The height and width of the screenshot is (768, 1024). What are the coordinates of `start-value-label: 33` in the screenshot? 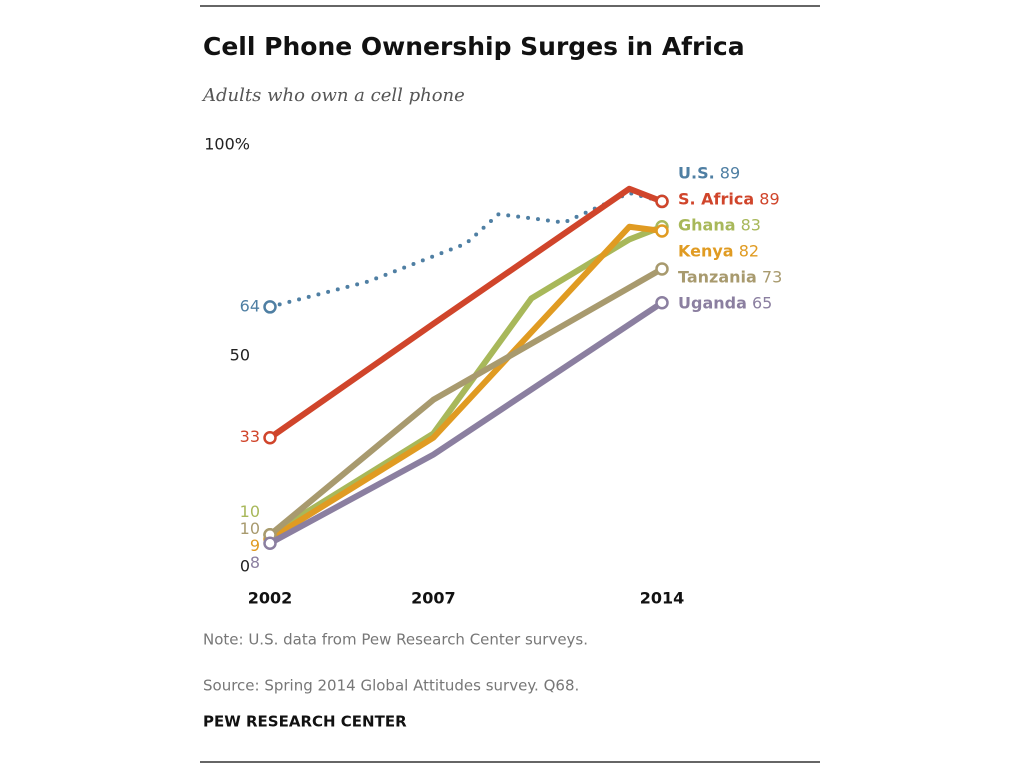 It's located at (250, 436).